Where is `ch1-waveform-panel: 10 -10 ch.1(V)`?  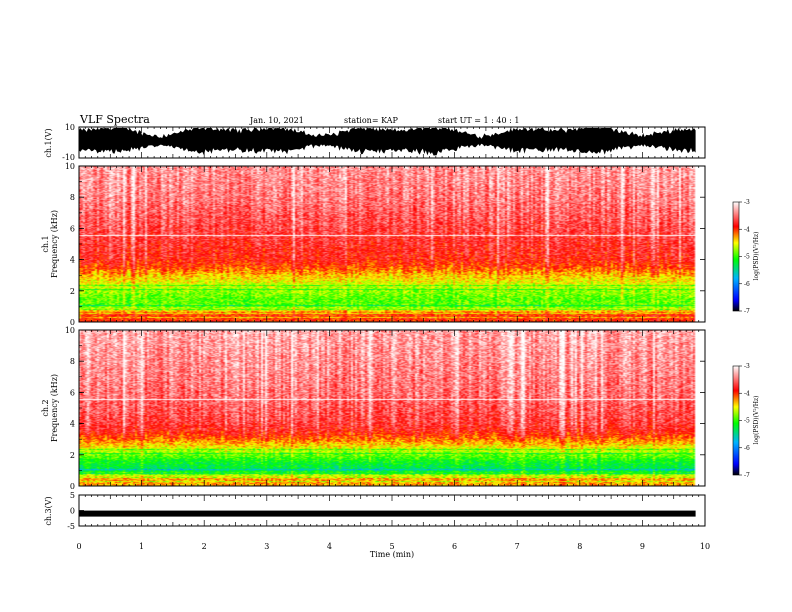
ch1-waveform-panel: 10 -10 ch.1(V) is located at coordinates (375, 142).